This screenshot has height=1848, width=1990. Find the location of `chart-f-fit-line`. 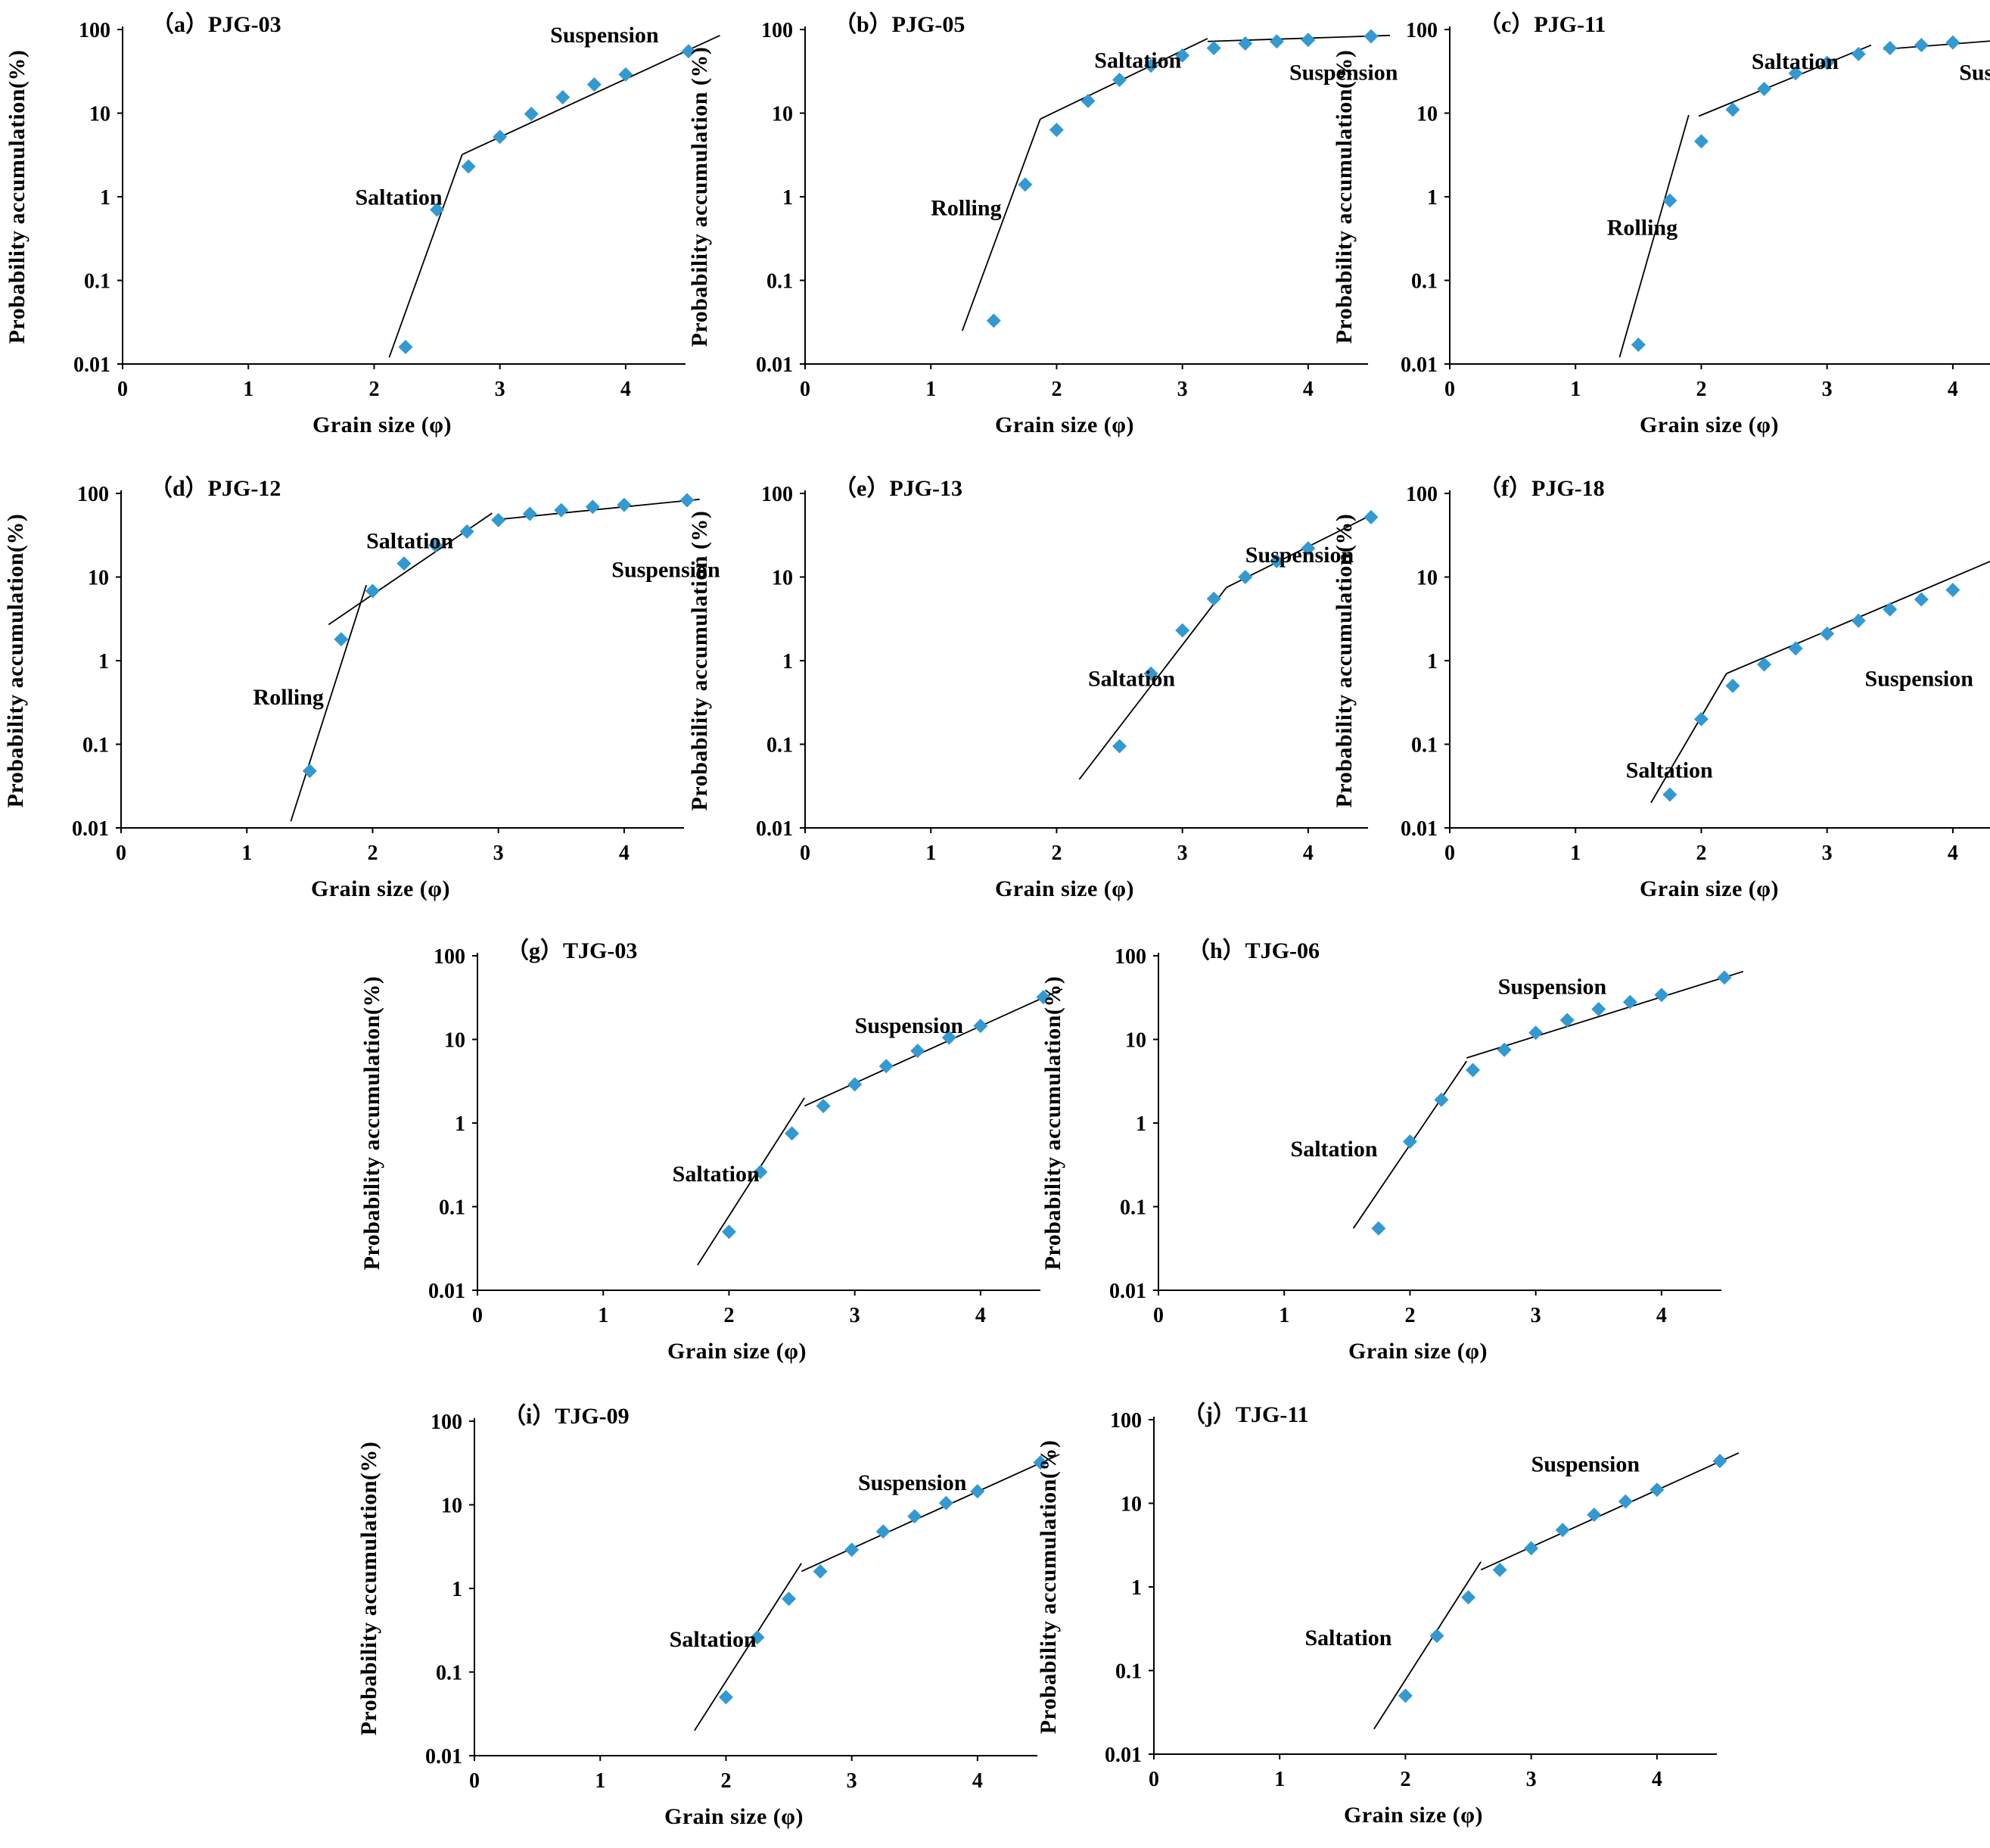

chart-f-fit-line is located at coordinates (1858, 617).